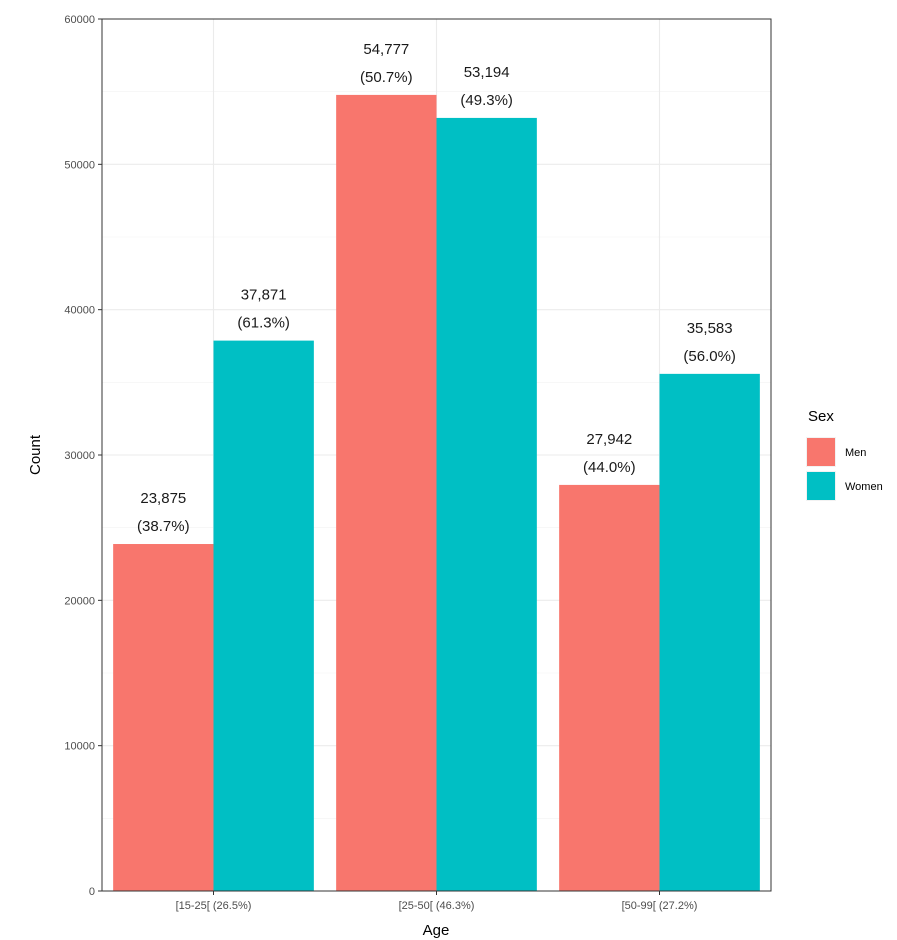 This screenshot has height=940, width=897. What do you see at coordinates (486, 100) in the screenshot?
I see `data-label-percent: (49.3%)` at bounding box center [486, 100].